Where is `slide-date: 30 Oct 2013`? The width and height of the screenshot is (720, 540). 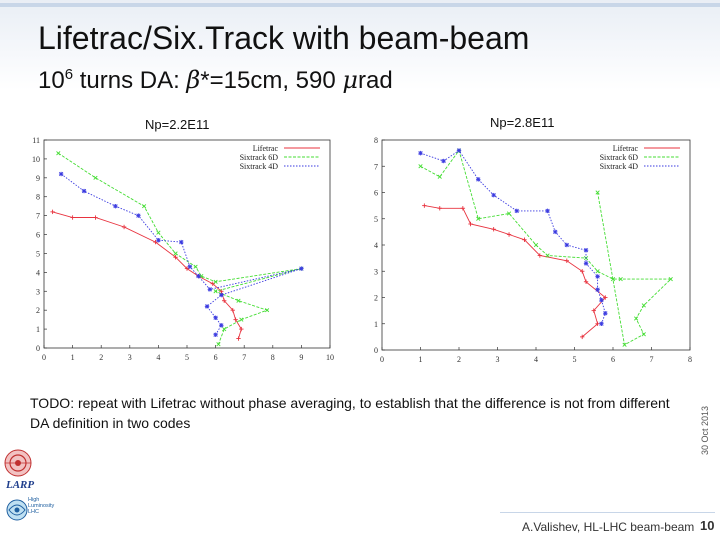
slide-date: 30 Oct 2013 is located at coordinates (705, 430).